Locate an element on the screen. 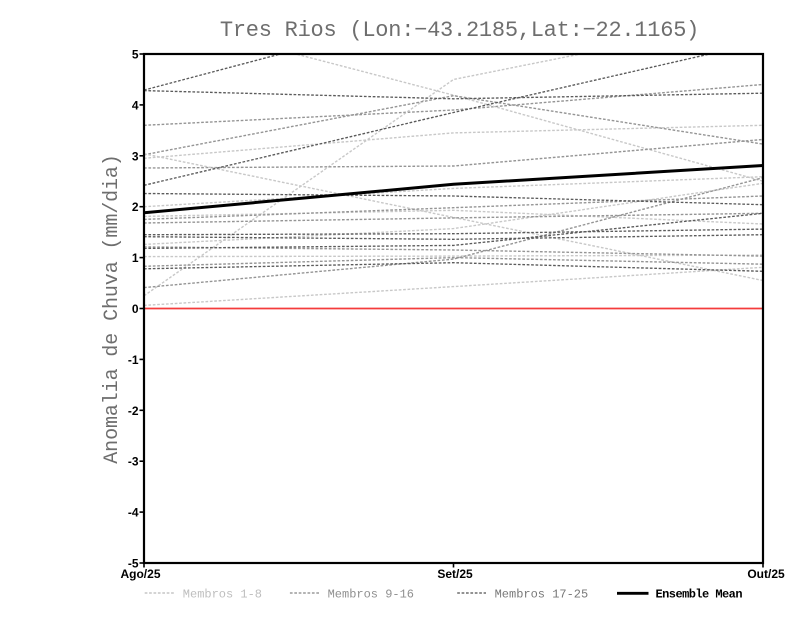 The width and height of the screenshot is (800, 618). svg-text: Ago/25 is located at coordinates (140, 574).